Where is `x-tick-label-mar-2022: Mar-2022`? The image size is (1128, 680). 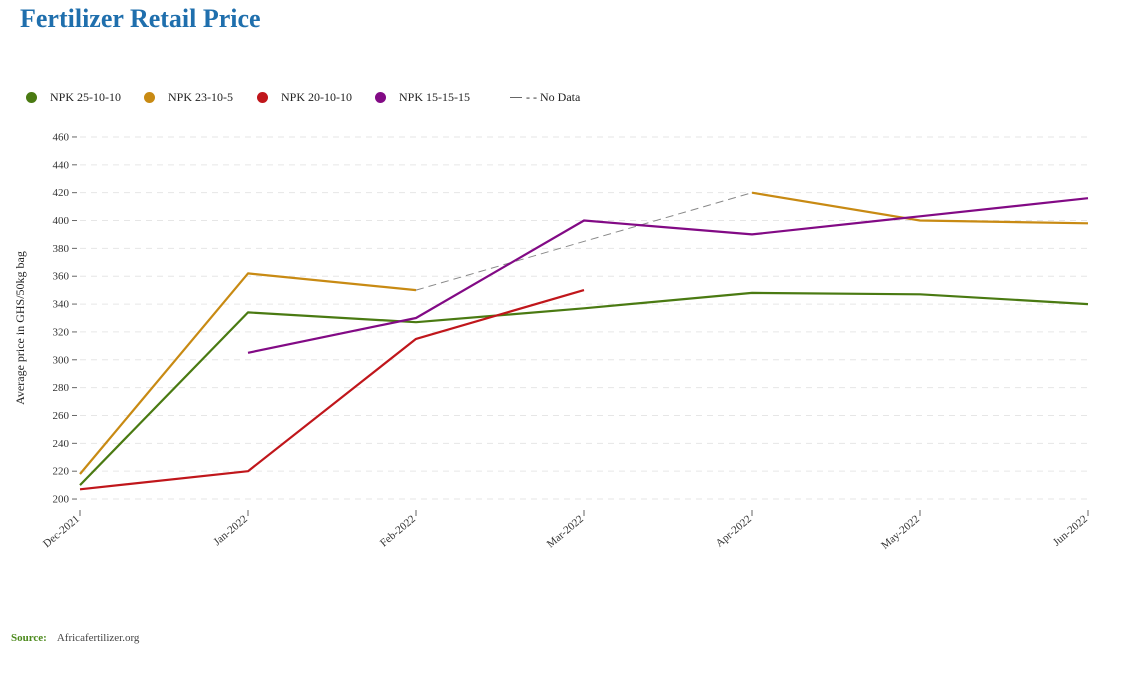 x-tick-label-mar-2022: Mar-2022 is located at coordinates (565, 531).